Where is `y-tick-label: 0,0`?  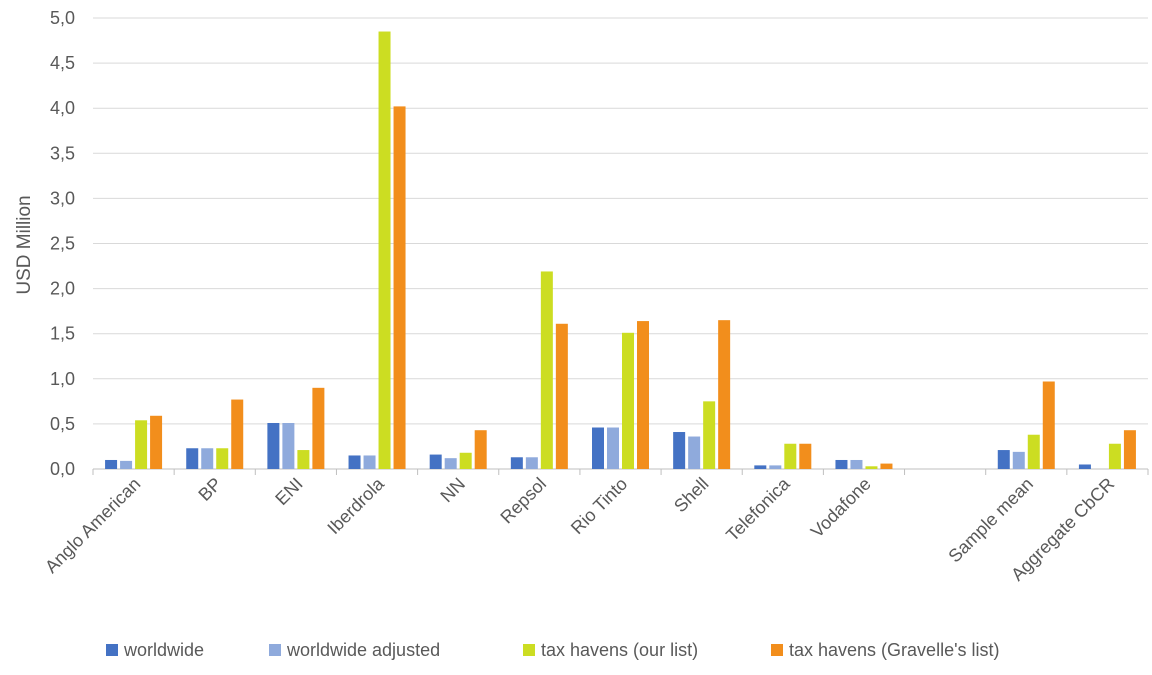 y-tick-label: 0,0 is located at coordinates (62, 469).